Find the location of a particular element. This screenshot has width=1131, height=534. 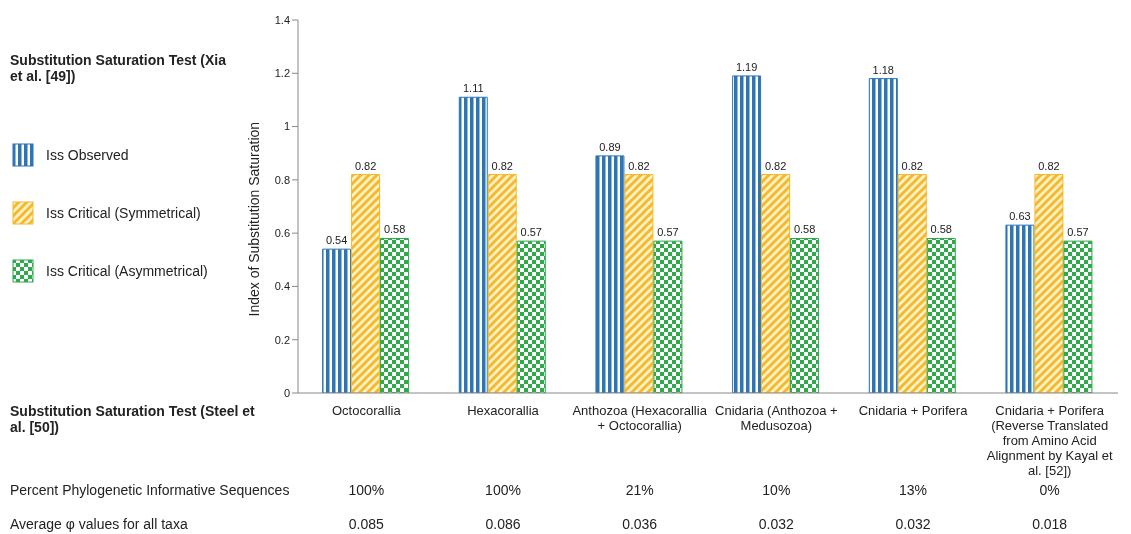

y-tick-label: 0.4 is located at coordinates (282, 286).